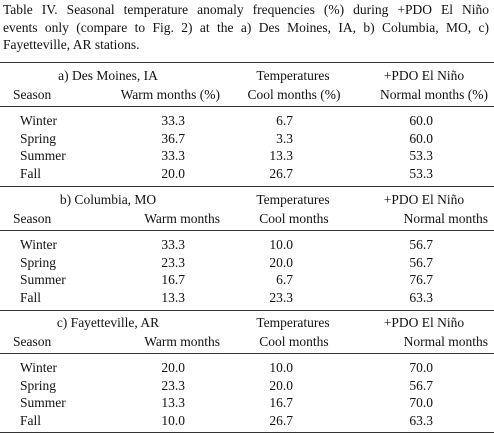 The image size is (494, 433). I want to click on warm-cell: 16.7, so click(173, 280).